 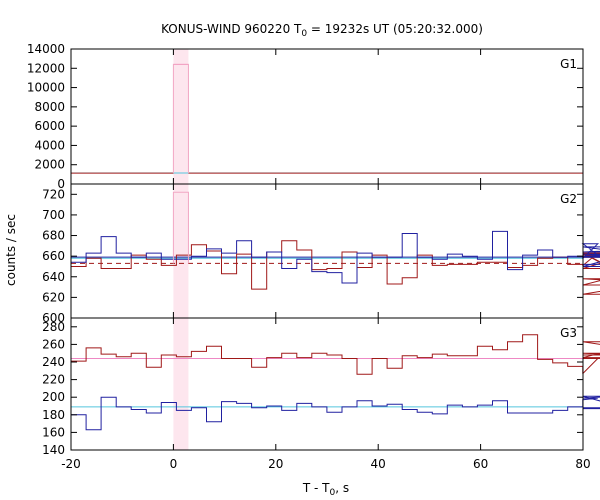 I want to click on y-tick-label: 640, so click(x=53, y=277).